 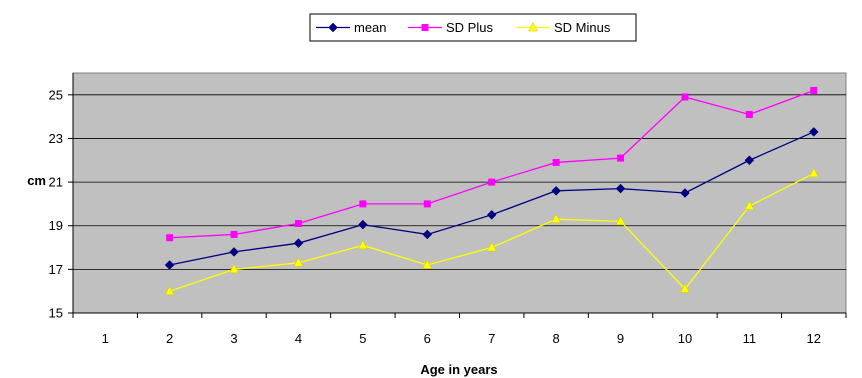 What do you see at coordinates (491, 338) in the screenshot?
I see `x-tick-label: 7` at bounding box center [491, 338].